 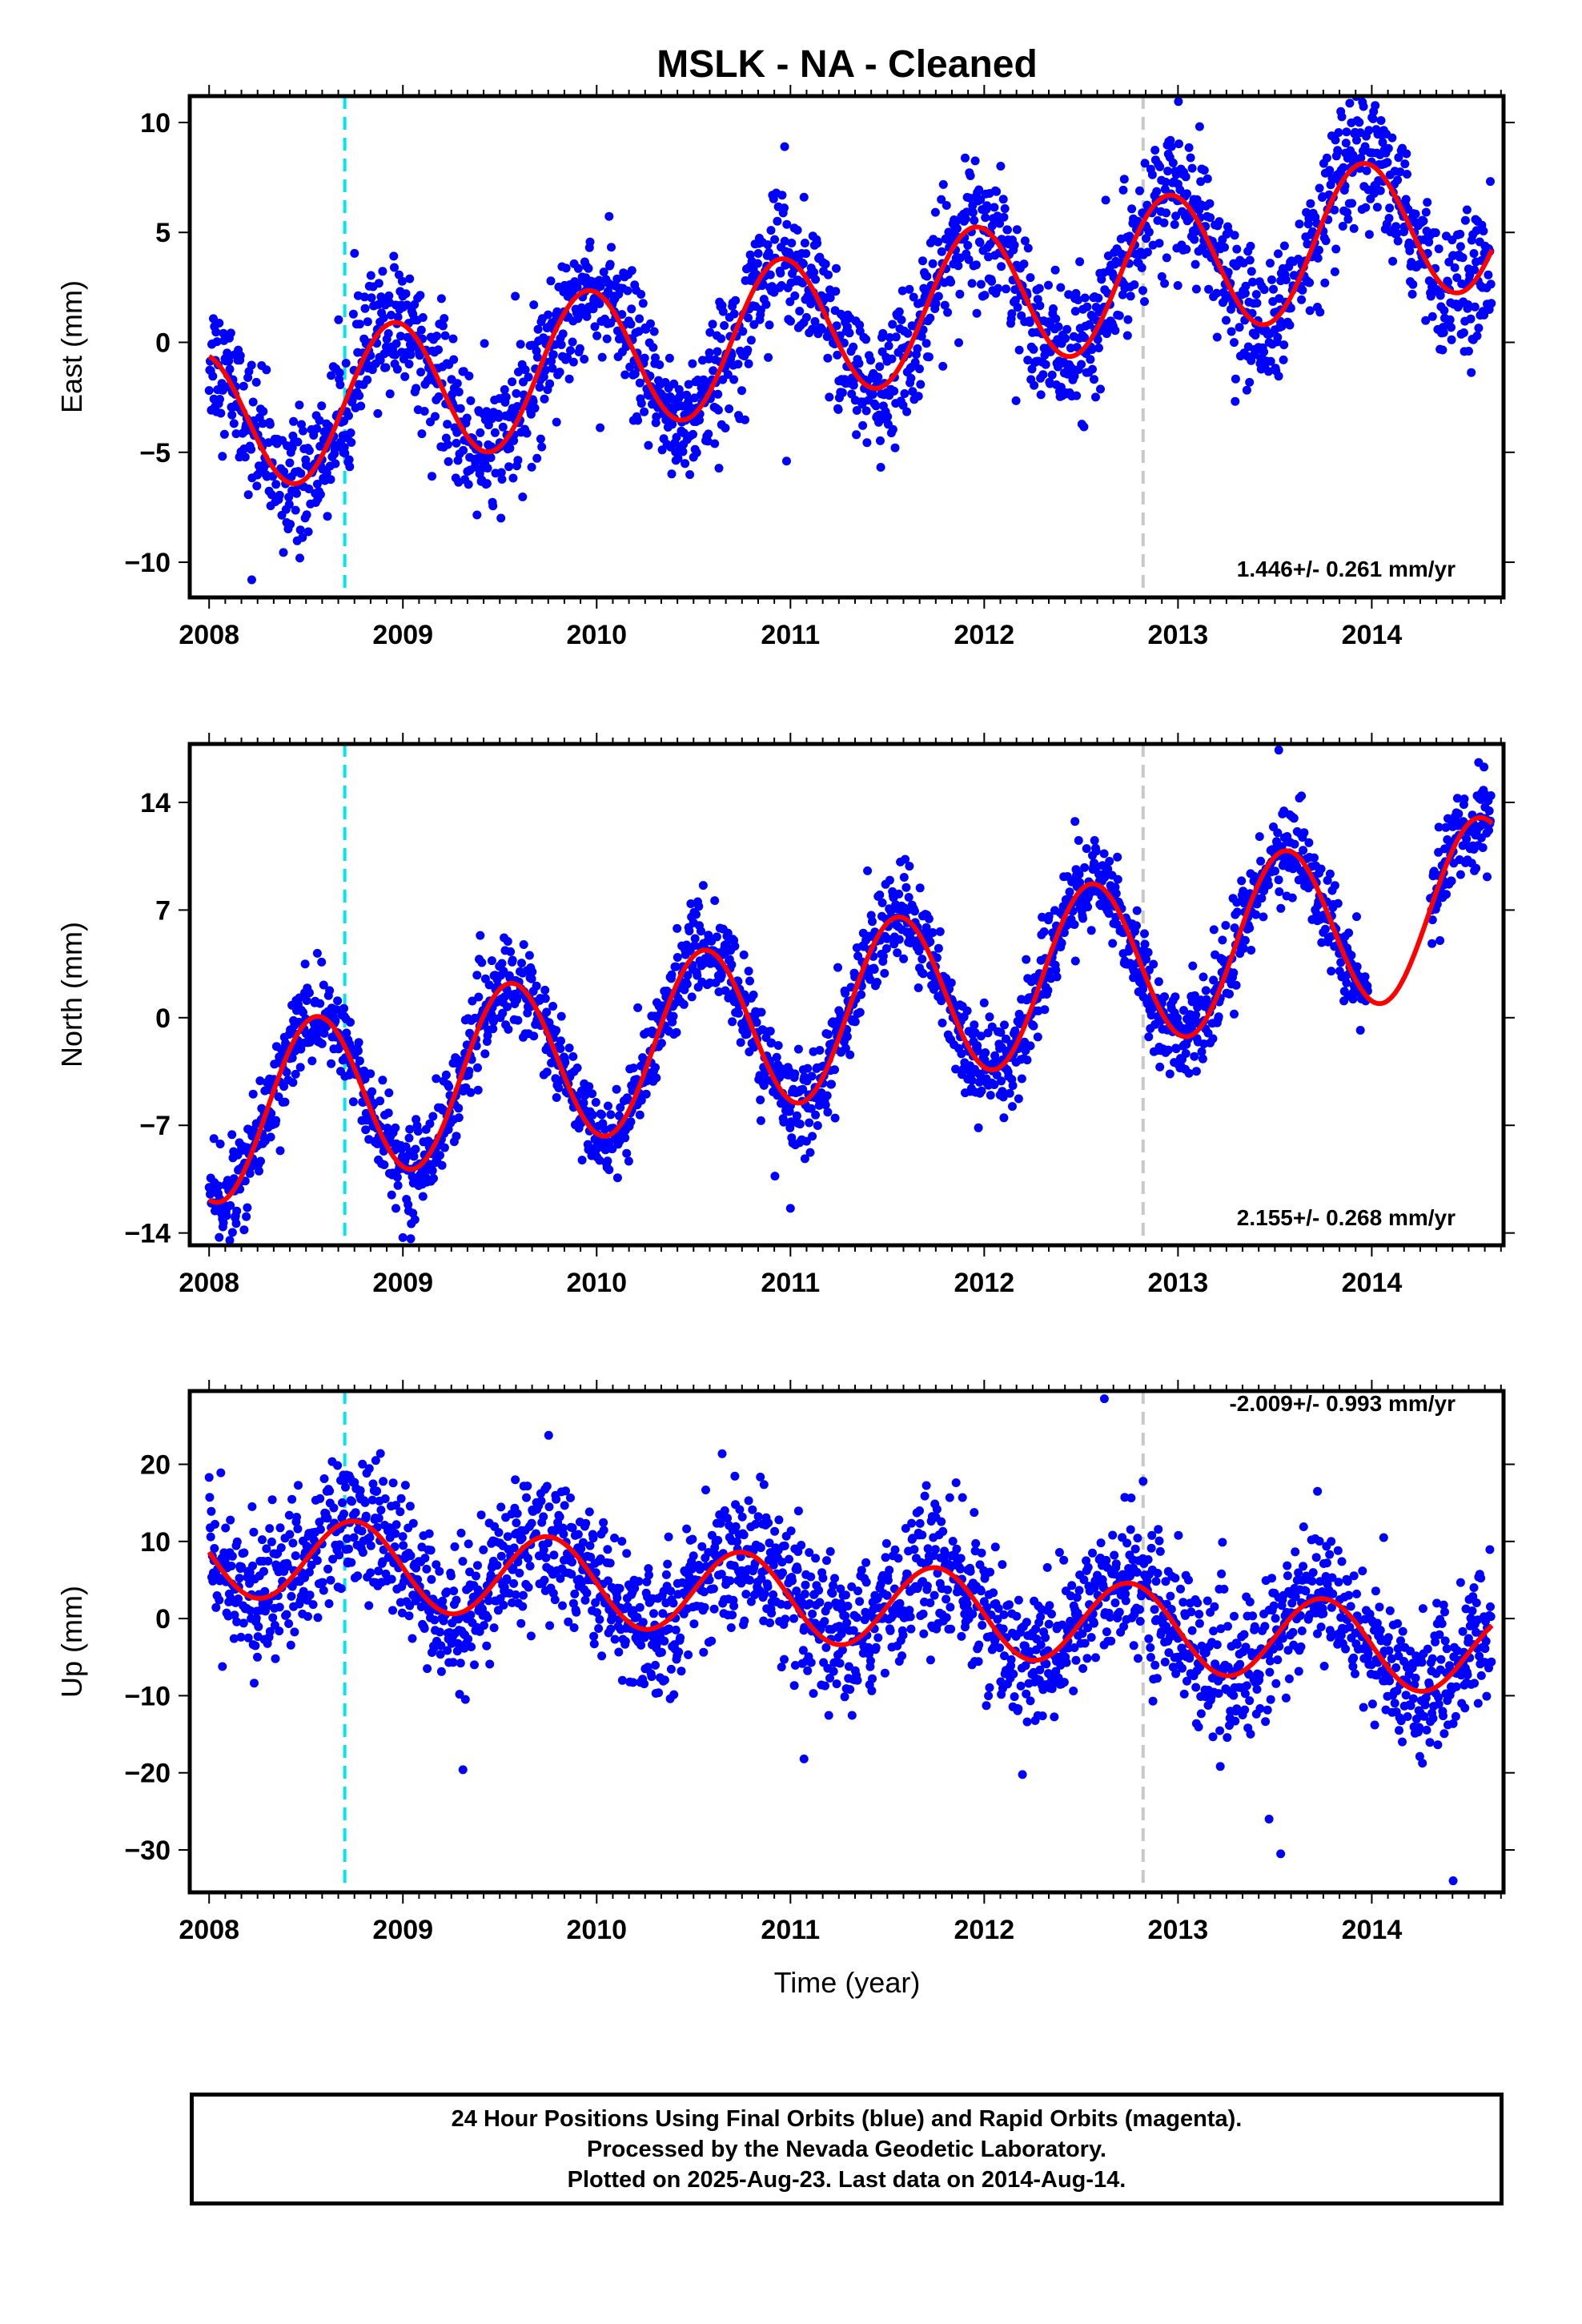 What do you see at coordinates (850, 1009) in the screenshot?
I see `model-curve` at bounding box center [850, 1009].